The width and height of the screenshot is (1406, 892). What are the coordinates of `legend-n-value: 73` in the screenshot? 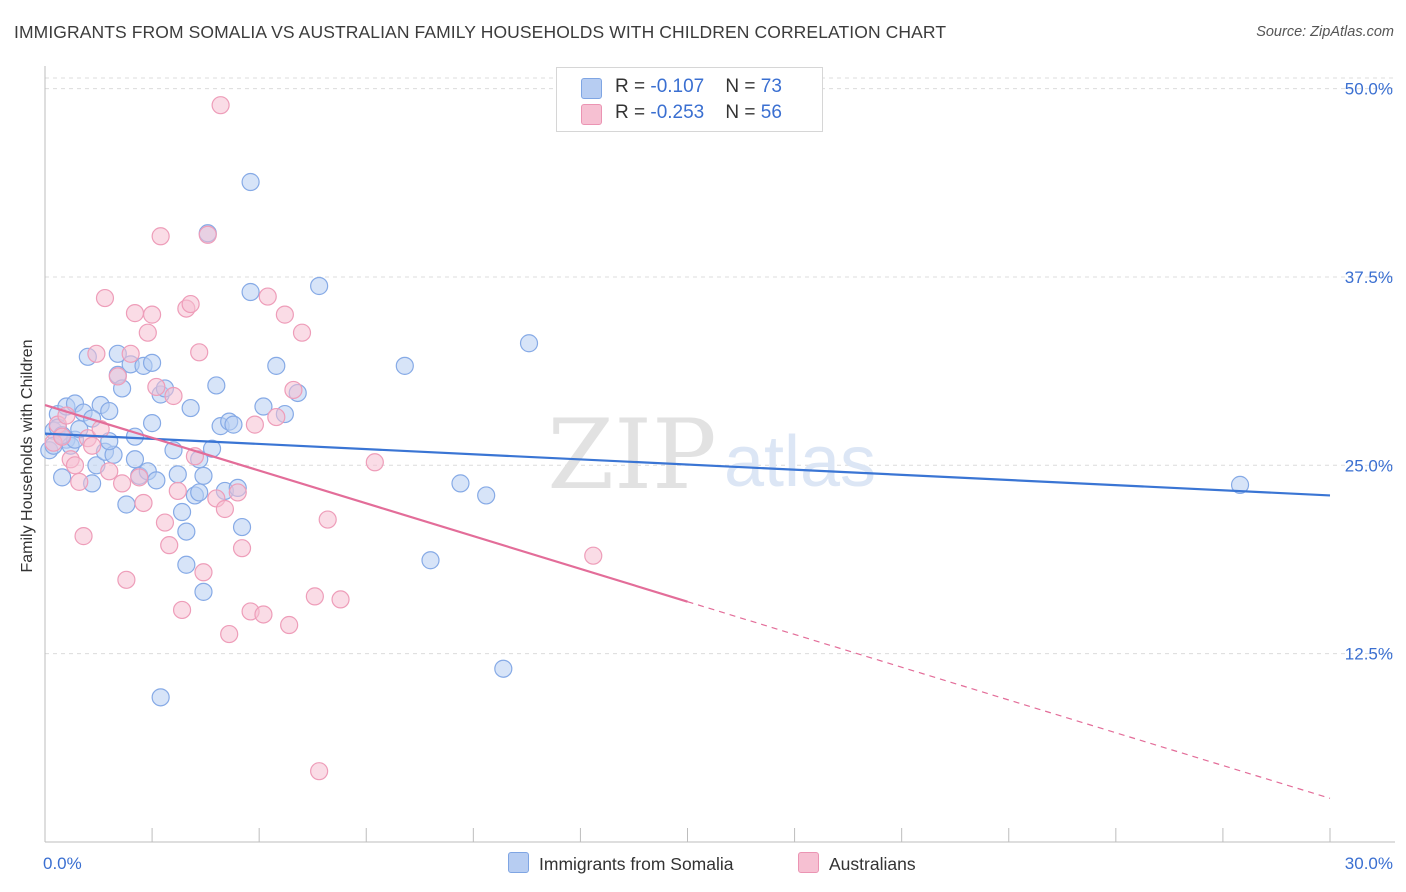 It's located at (771, 86).